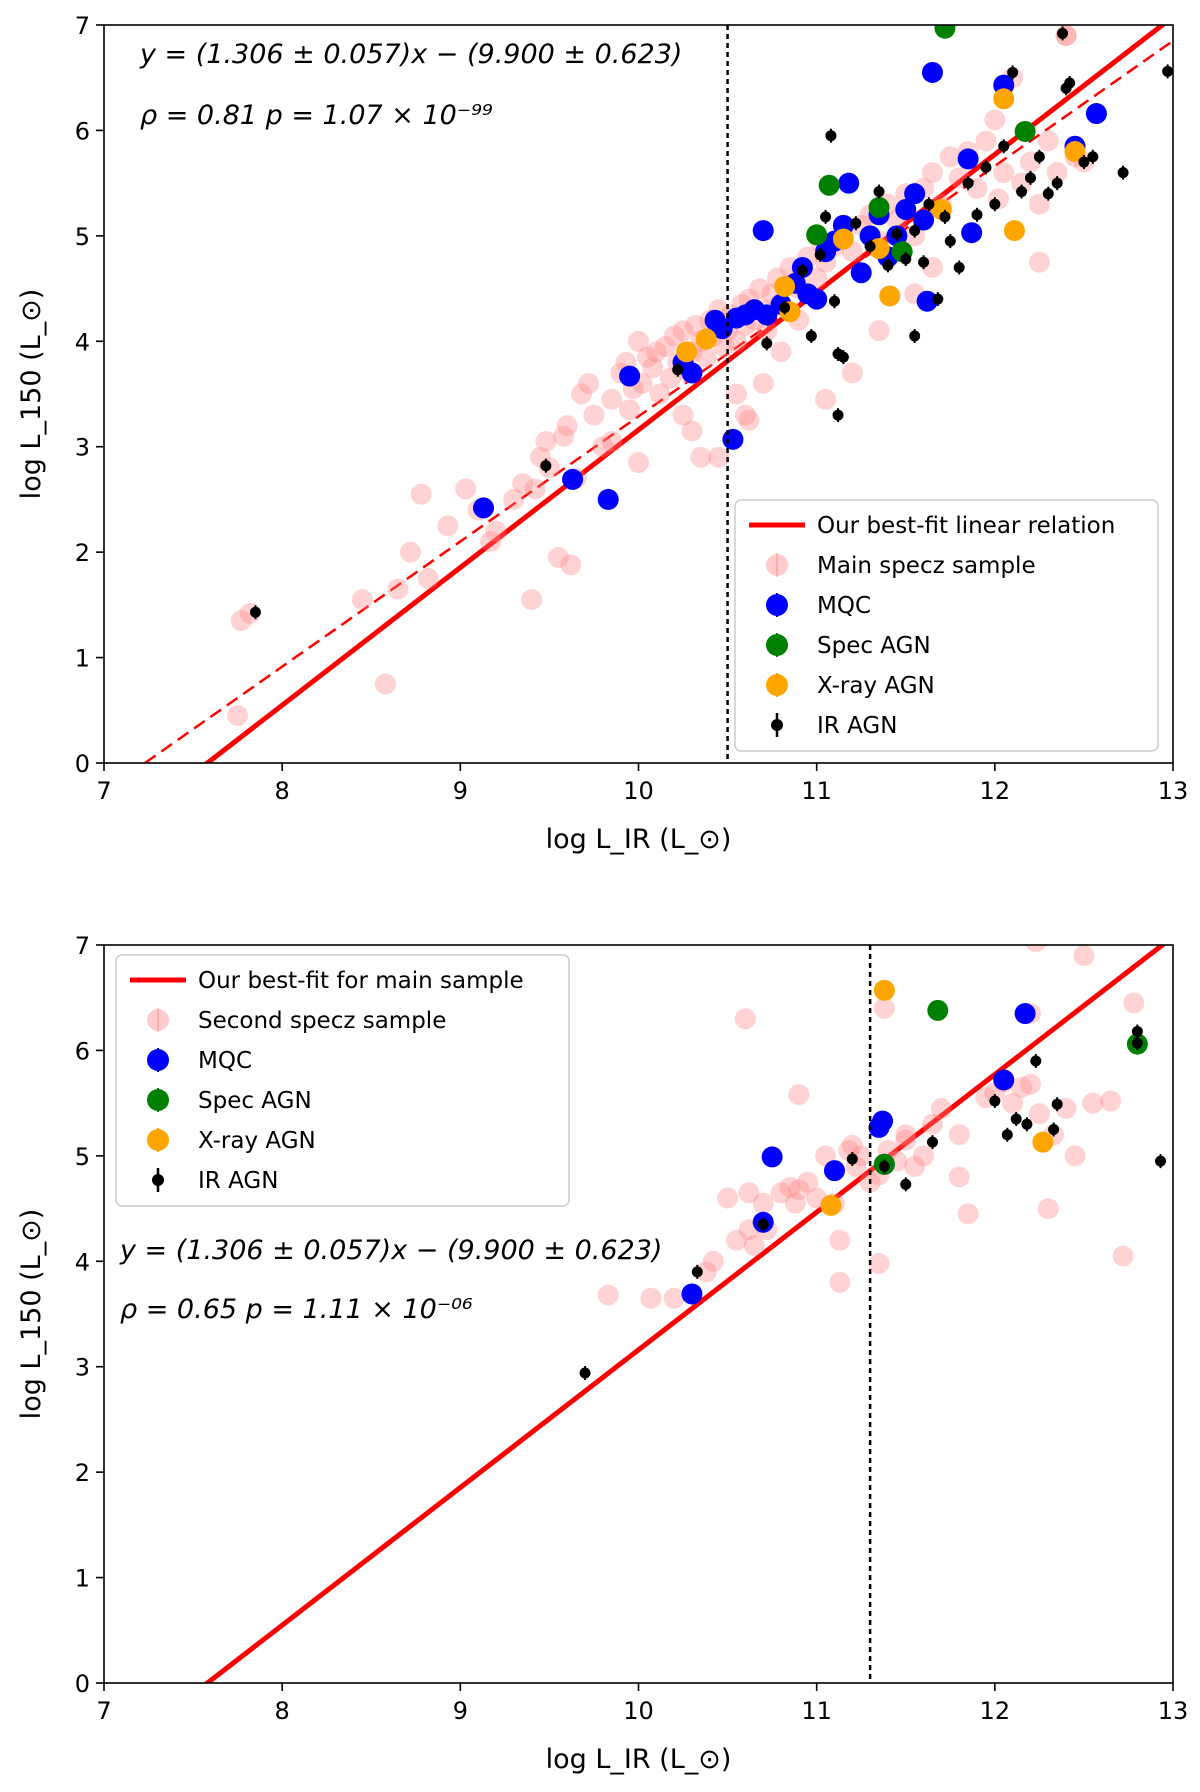 The width and height of the screenshot is (1200, 1792). I want to click on legend-label: MQC, so click(844, 606).